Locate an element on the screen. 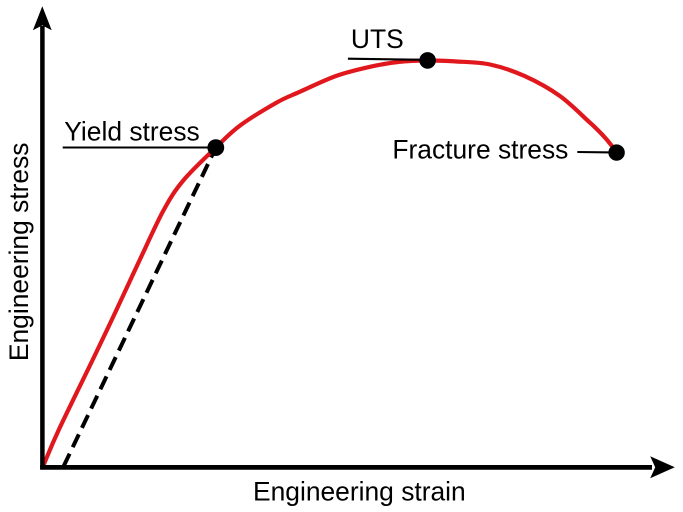 Image resolution: width=683 pixels, height=512 pixels. svg-text: Yield stress is located at coordinates (131, 132).